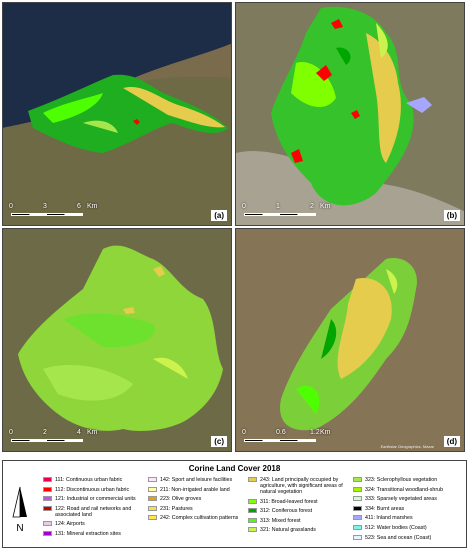 This screenshot has height=550, width=469. What do you see at coordinates (203, 508) in the screenshot?
I see `legend-item: 231: Pastures` at bounding box center [203, 508].